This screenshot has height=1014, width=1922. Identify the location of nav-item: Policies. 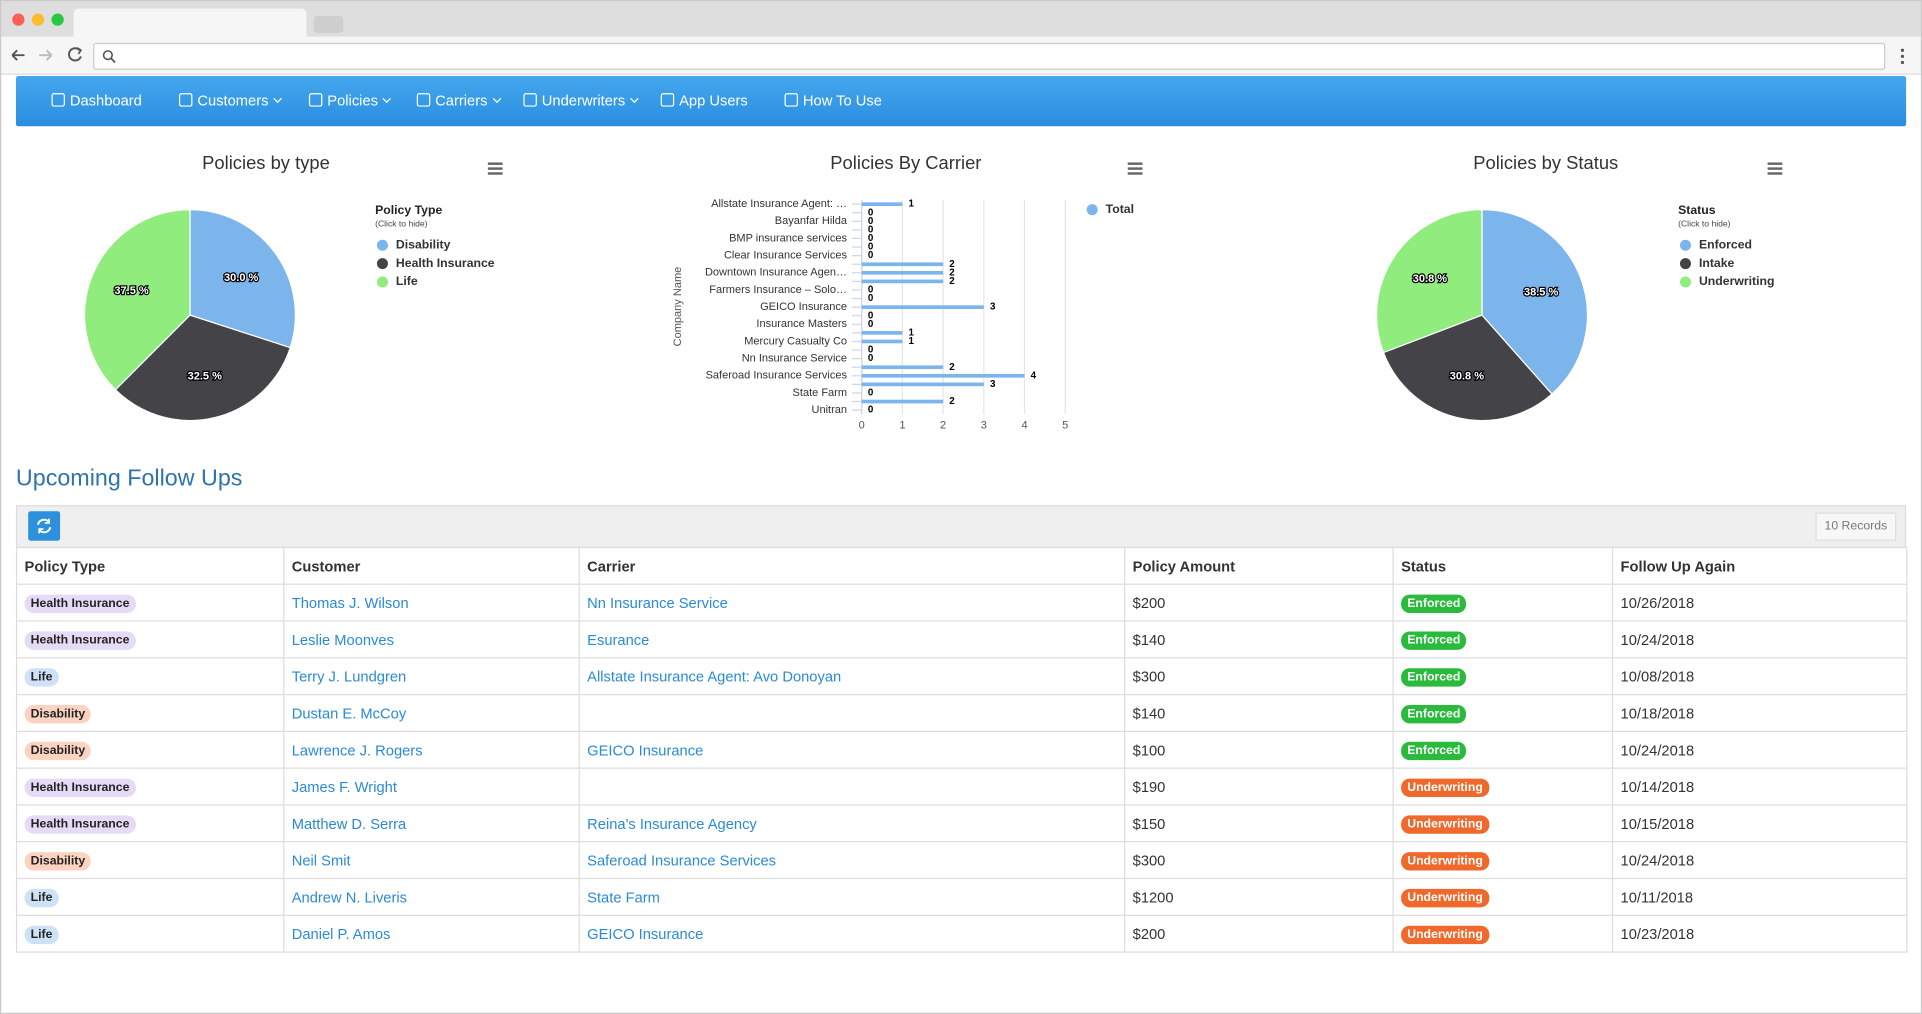
(350, 100).